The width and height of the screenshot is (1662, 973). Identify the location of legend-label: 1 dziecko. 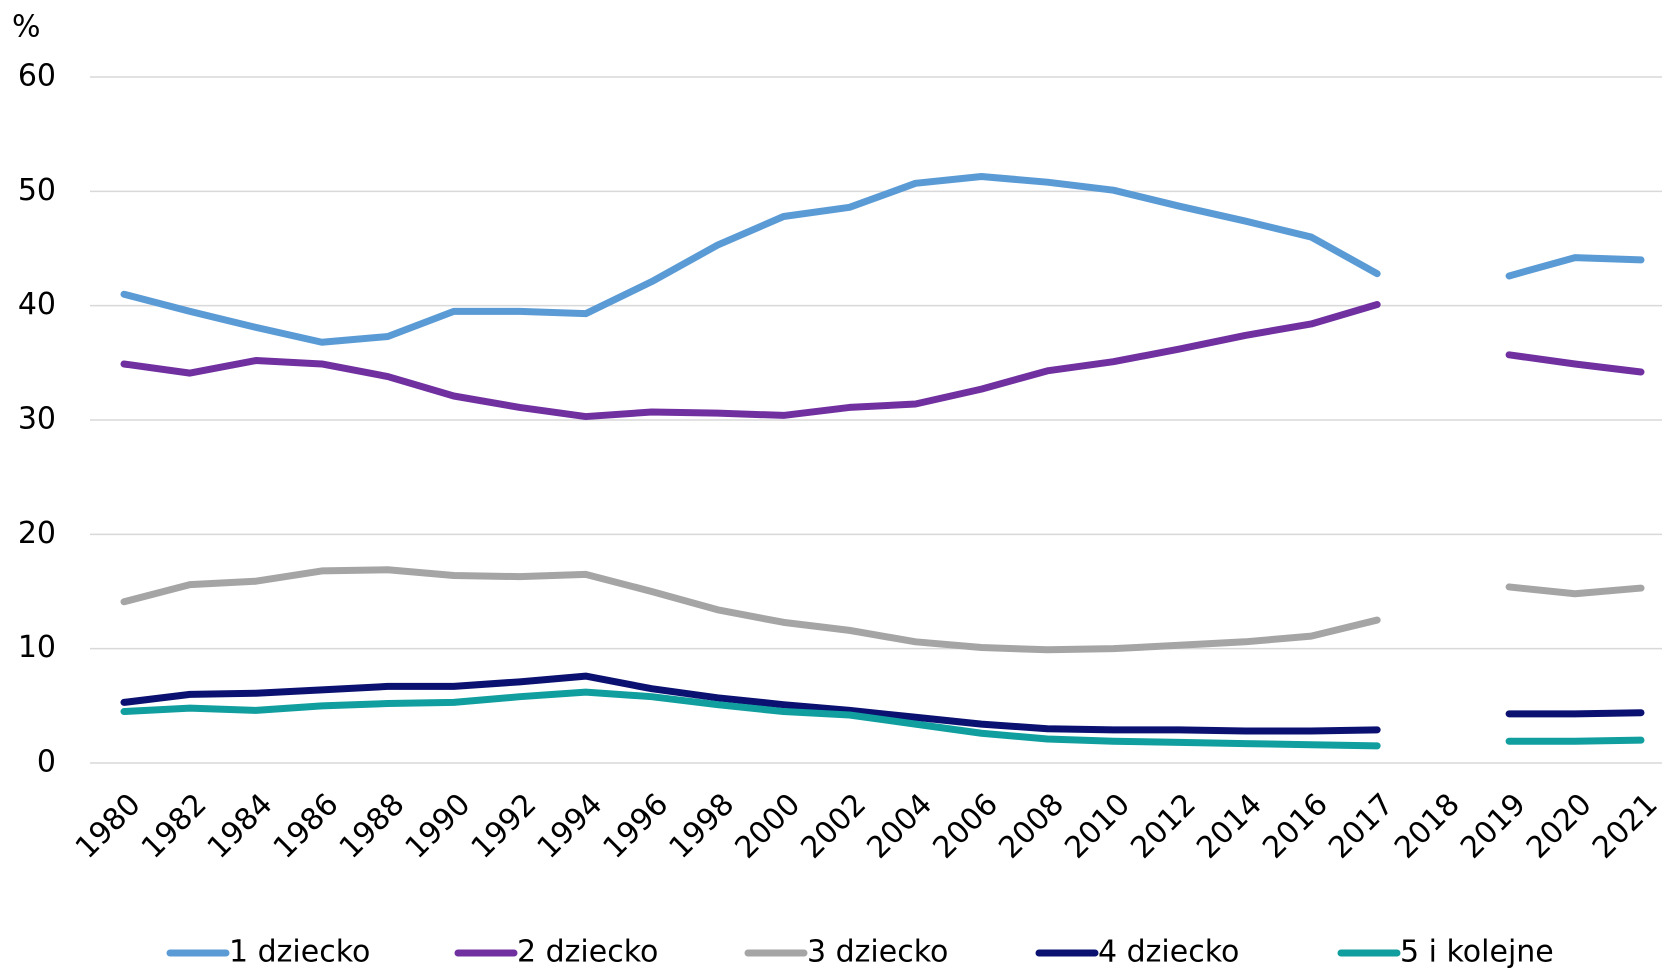
(299, 952).